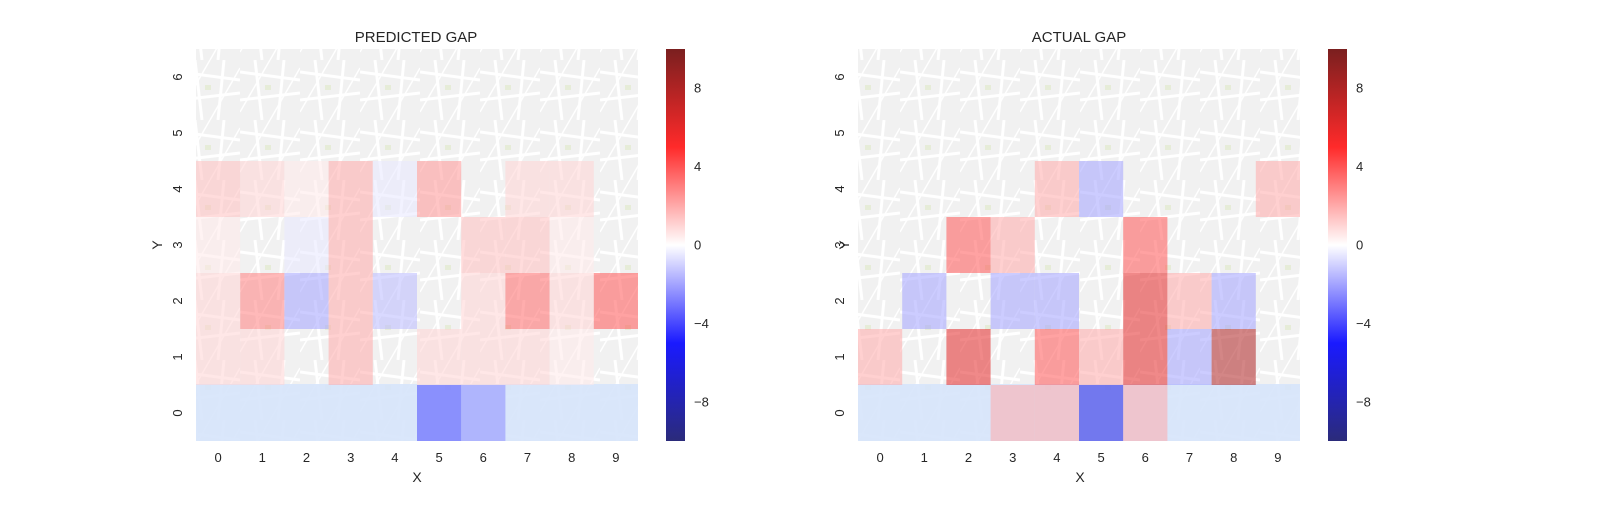  Describe the element at coordinates (968, 457) in the screenshot. I see `x-tick-label: 2` at that location.